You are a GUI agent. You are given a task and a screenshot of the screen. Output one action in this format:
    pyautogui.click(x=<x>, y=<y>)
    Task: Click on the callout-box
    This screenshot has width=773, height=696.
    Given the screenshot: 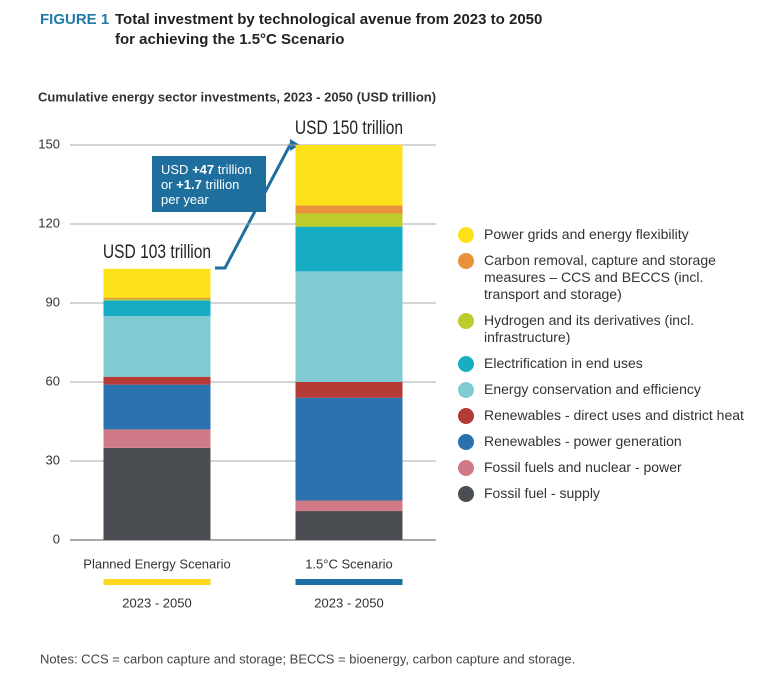 What is the action you would take?
    pyautogui.click(x=209, y=184)
    